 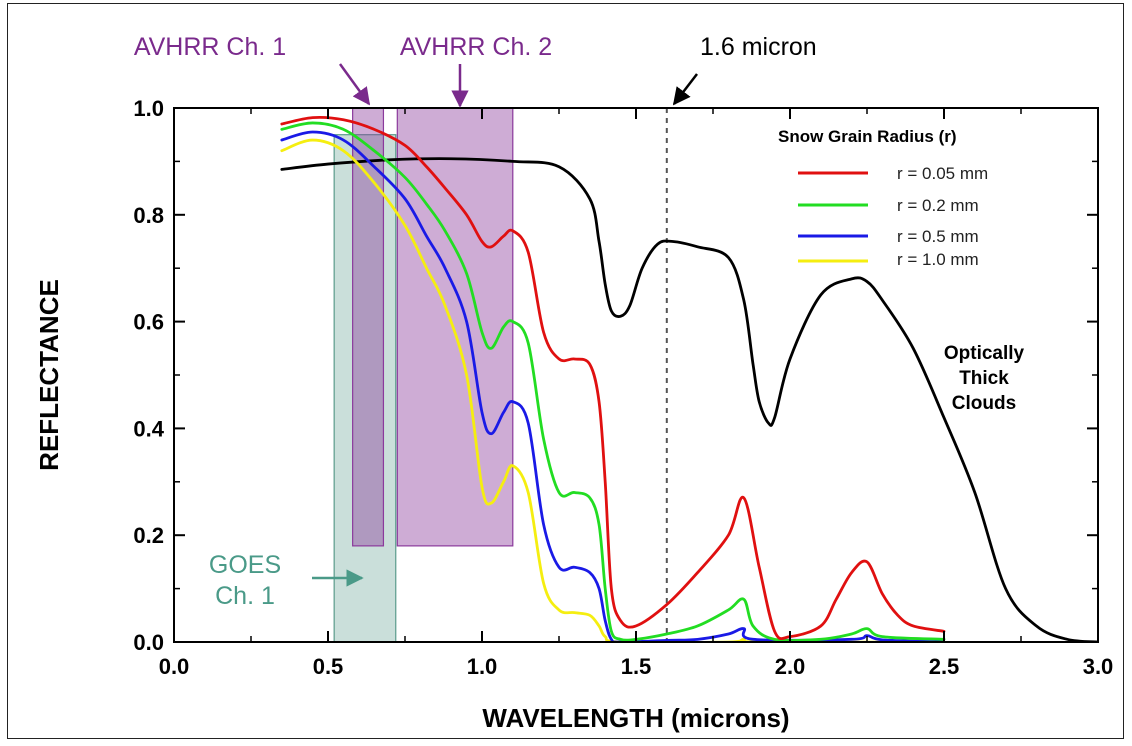 What do you see at coordinates (790, 666) in the screenshot?
I see `x-tick-label: 2.0` at bounding box center [790, 666].